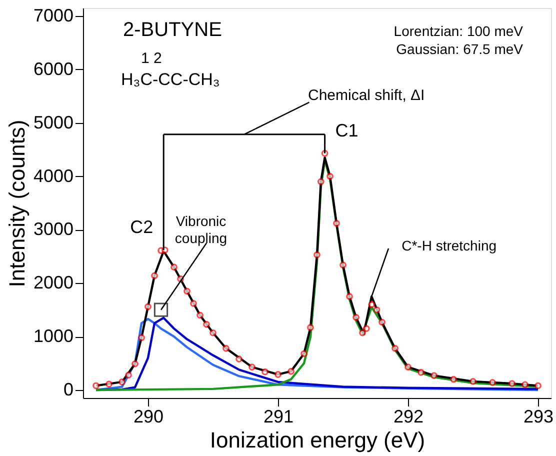 This screenshot has width=556, height=456. I want to click on annotation: Chemical shift, ΔI, so click(366, 95).